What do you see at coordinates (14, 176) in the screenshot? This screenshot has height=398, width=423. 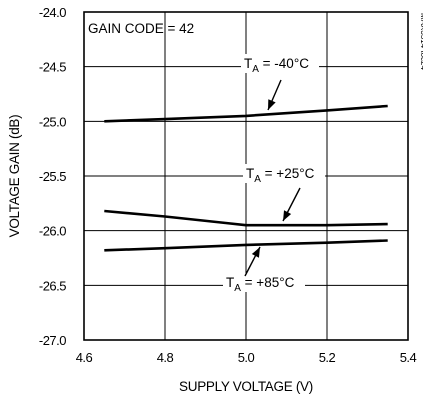 I see `y-axis-label: VOLTAGE GAIN (dB)` at bounding box center [14, 176].